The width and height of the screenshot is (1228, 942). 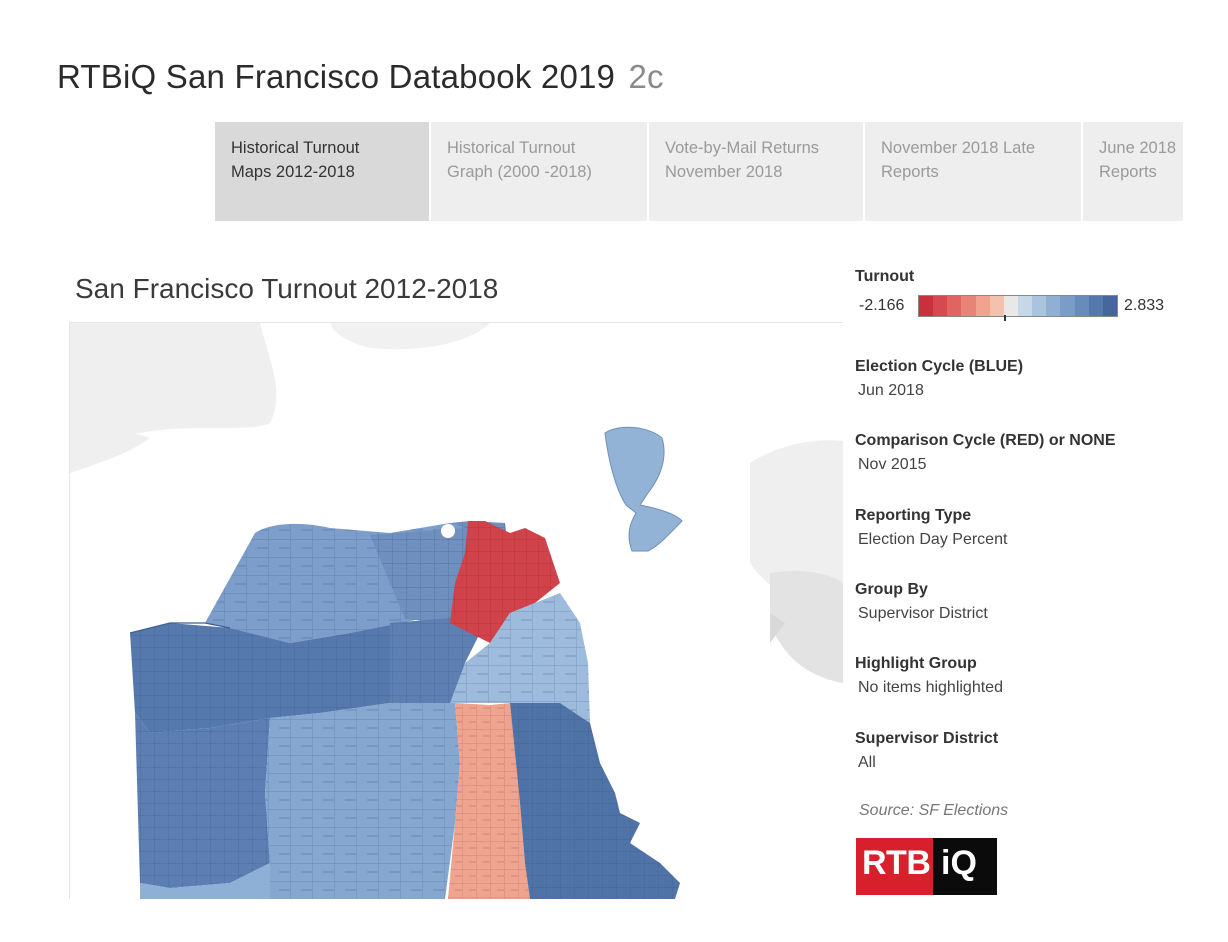 What do you see at coordinates (885, 276) in the screenshot?
I see `legend-title: Turnout` at bounding box center [885, 276].